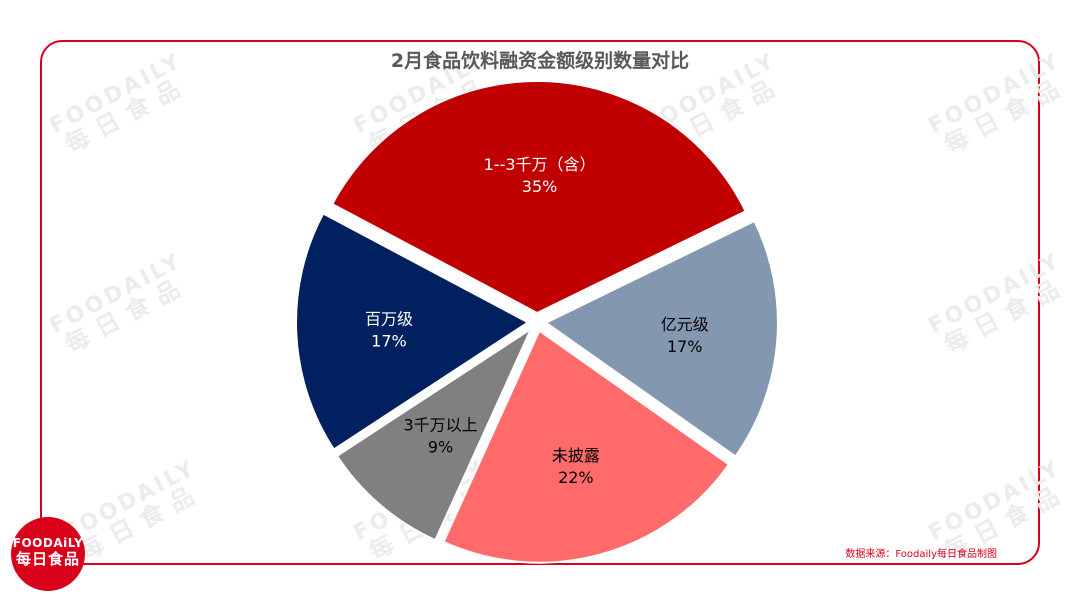 This screenshot has width=1080, height=608. What do you see at coordinates (576, 455) in the screenshot?
I see `slice-label: 未披露` at bounding box center [576, 455].